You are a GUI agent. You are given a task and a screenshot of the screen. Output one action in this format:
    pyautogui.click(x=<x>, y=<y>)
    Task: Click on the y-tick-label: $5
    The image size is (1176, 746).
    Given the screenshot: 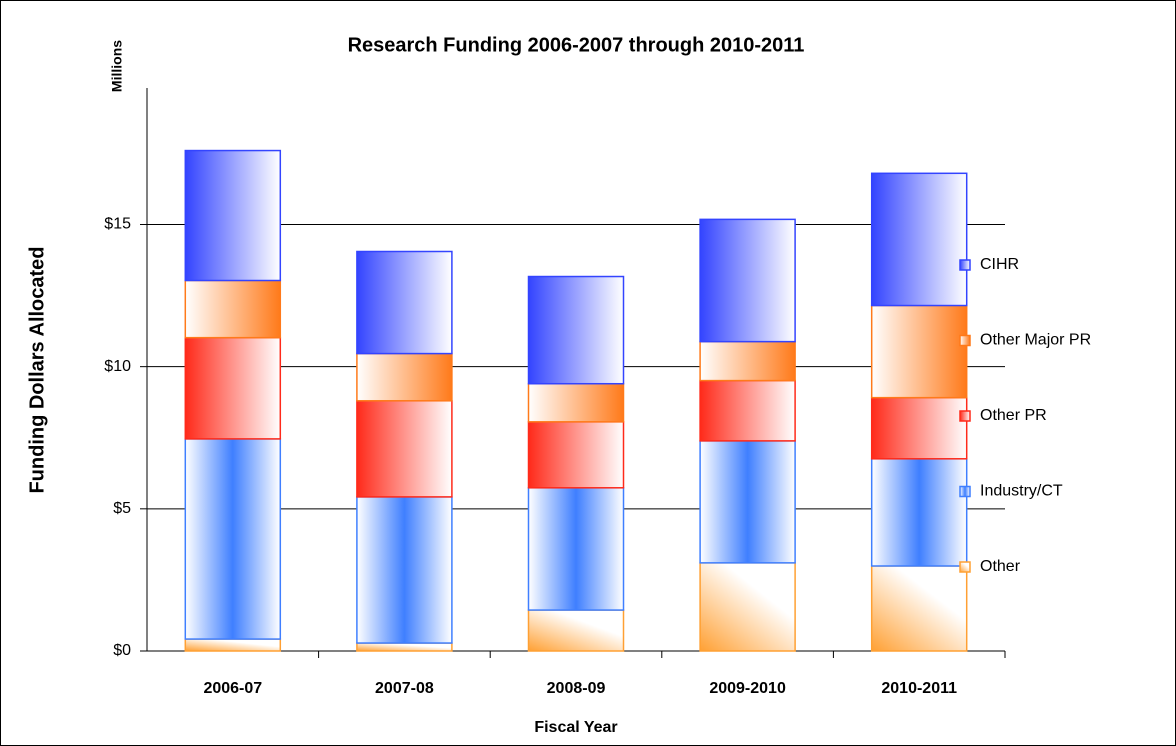 What is the action you would take?
    pyautogui.click(x=122, y=508)
    